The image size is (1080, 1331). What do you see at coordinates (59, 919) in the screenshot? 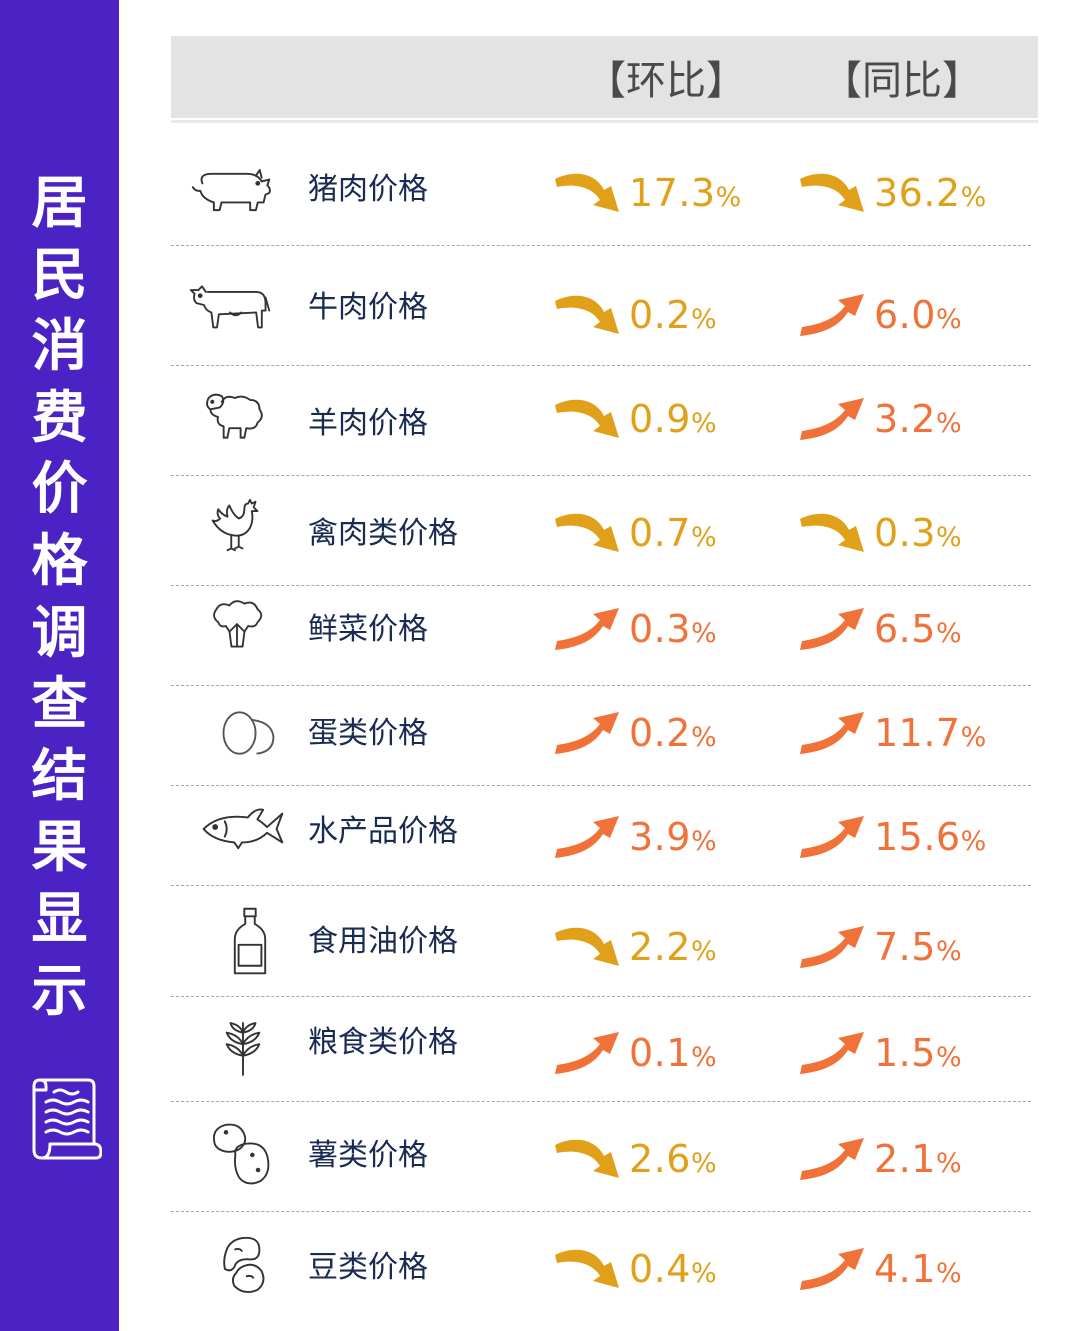
I see `title-char: 显` at bounding box center [59, 919].